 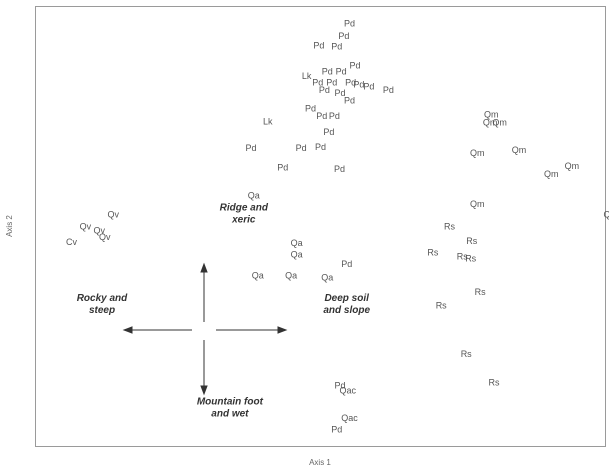 What do you see at coordinates (291, 276) in the screenshot?
I see `point-label-45: Qa` at bounding box center [291, 276].